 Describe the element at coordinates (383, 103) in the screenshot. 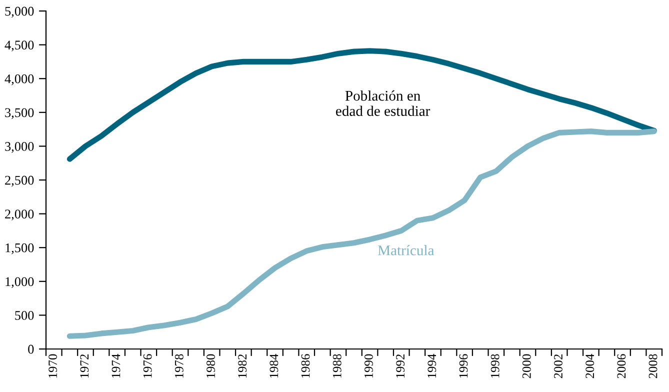

I see `text: Población en edad de estudiar` at that location.